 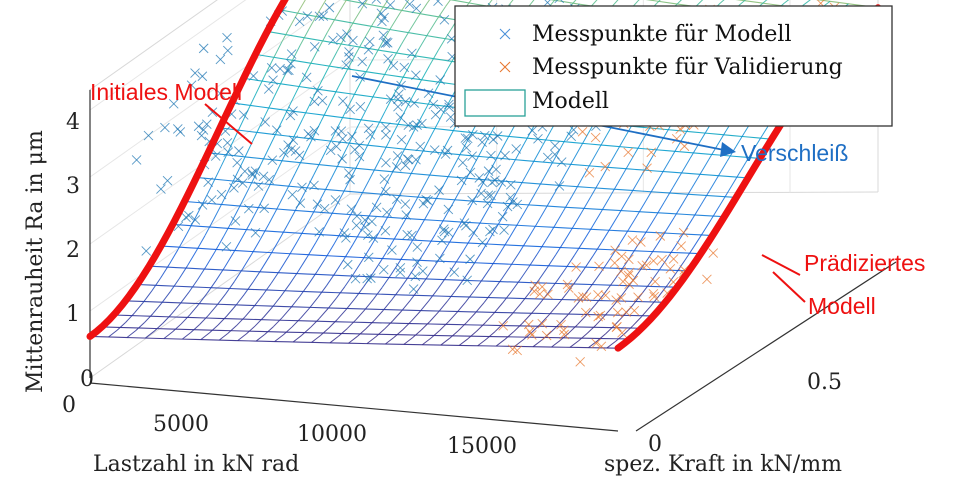 What do you see at coordinates (181, 424) in the screenshot?
I see `x-tick-label: 5000` at bounding box center [181, 424].